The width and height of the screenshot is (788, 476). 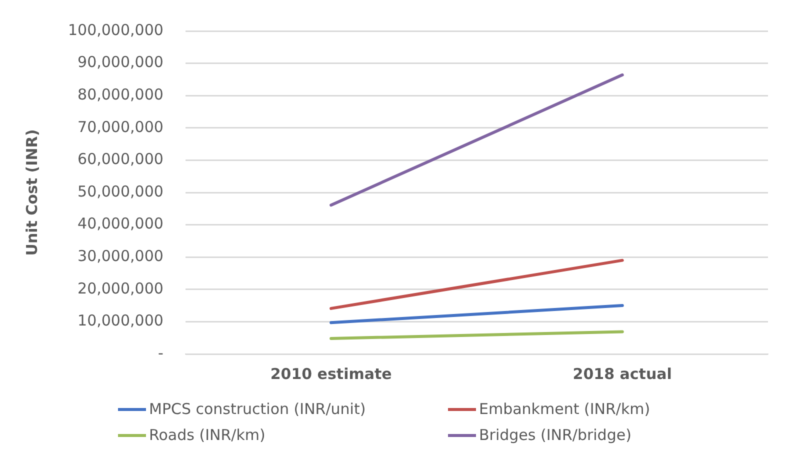 What do you see at coordinates (121, 223) in the screenshot?
I see `y-tick-label: 40,000,000` at bounding box center [121, 223].